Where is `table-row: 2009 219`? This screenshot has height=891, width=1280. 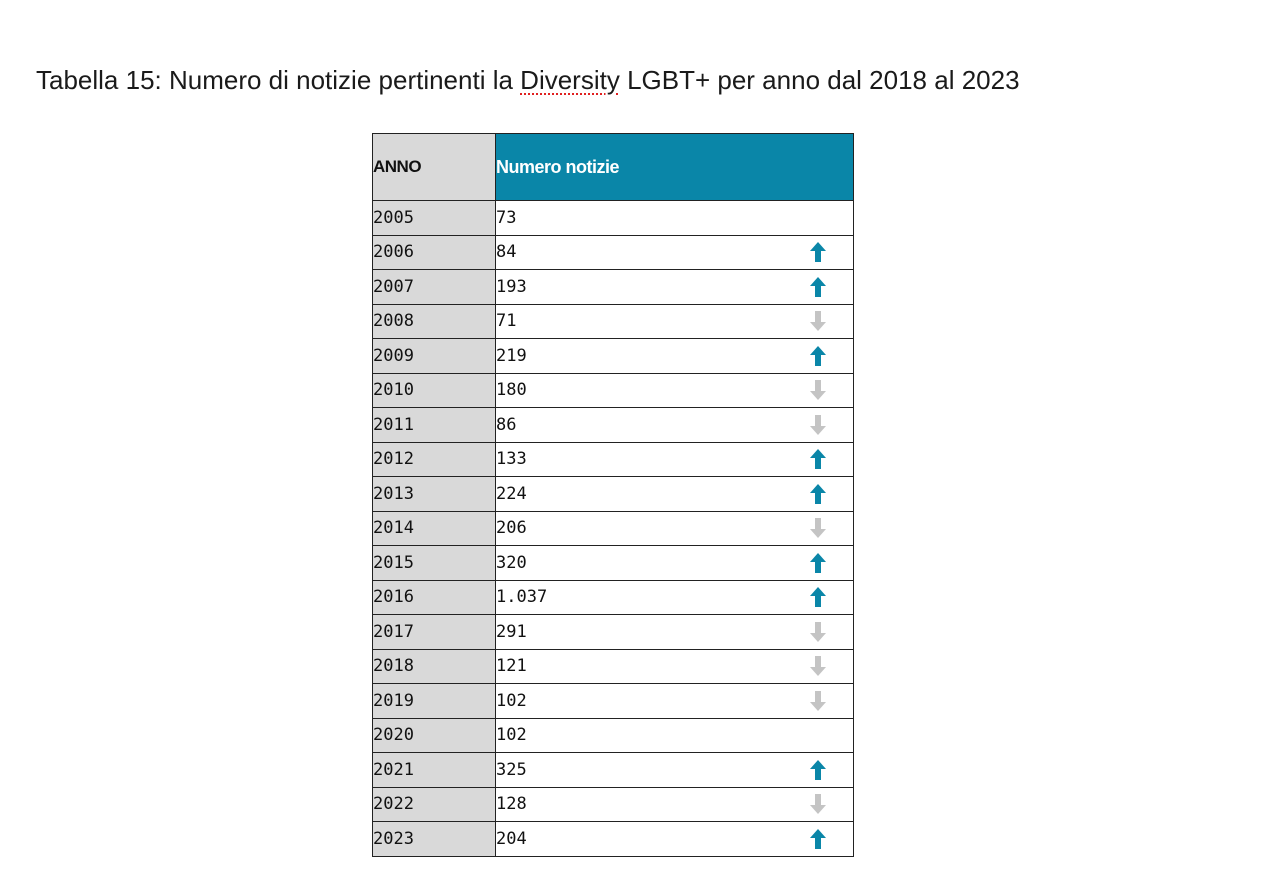 table-row: 2009 219 is located at coordinates (613, 356).